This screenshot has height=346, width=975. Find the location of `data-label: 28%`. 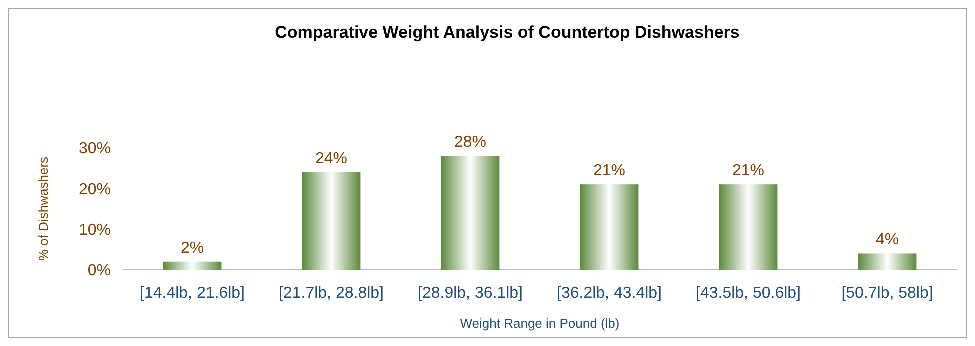

data-label: 28% is located at coordinates (470, 143).